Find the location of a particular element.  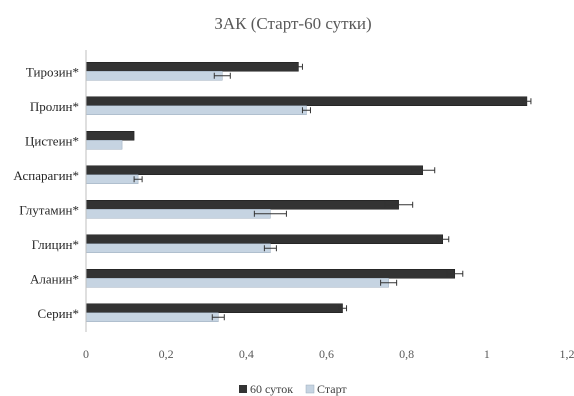

x-tick-label: 0,8 is located at coordinates (406, 354).